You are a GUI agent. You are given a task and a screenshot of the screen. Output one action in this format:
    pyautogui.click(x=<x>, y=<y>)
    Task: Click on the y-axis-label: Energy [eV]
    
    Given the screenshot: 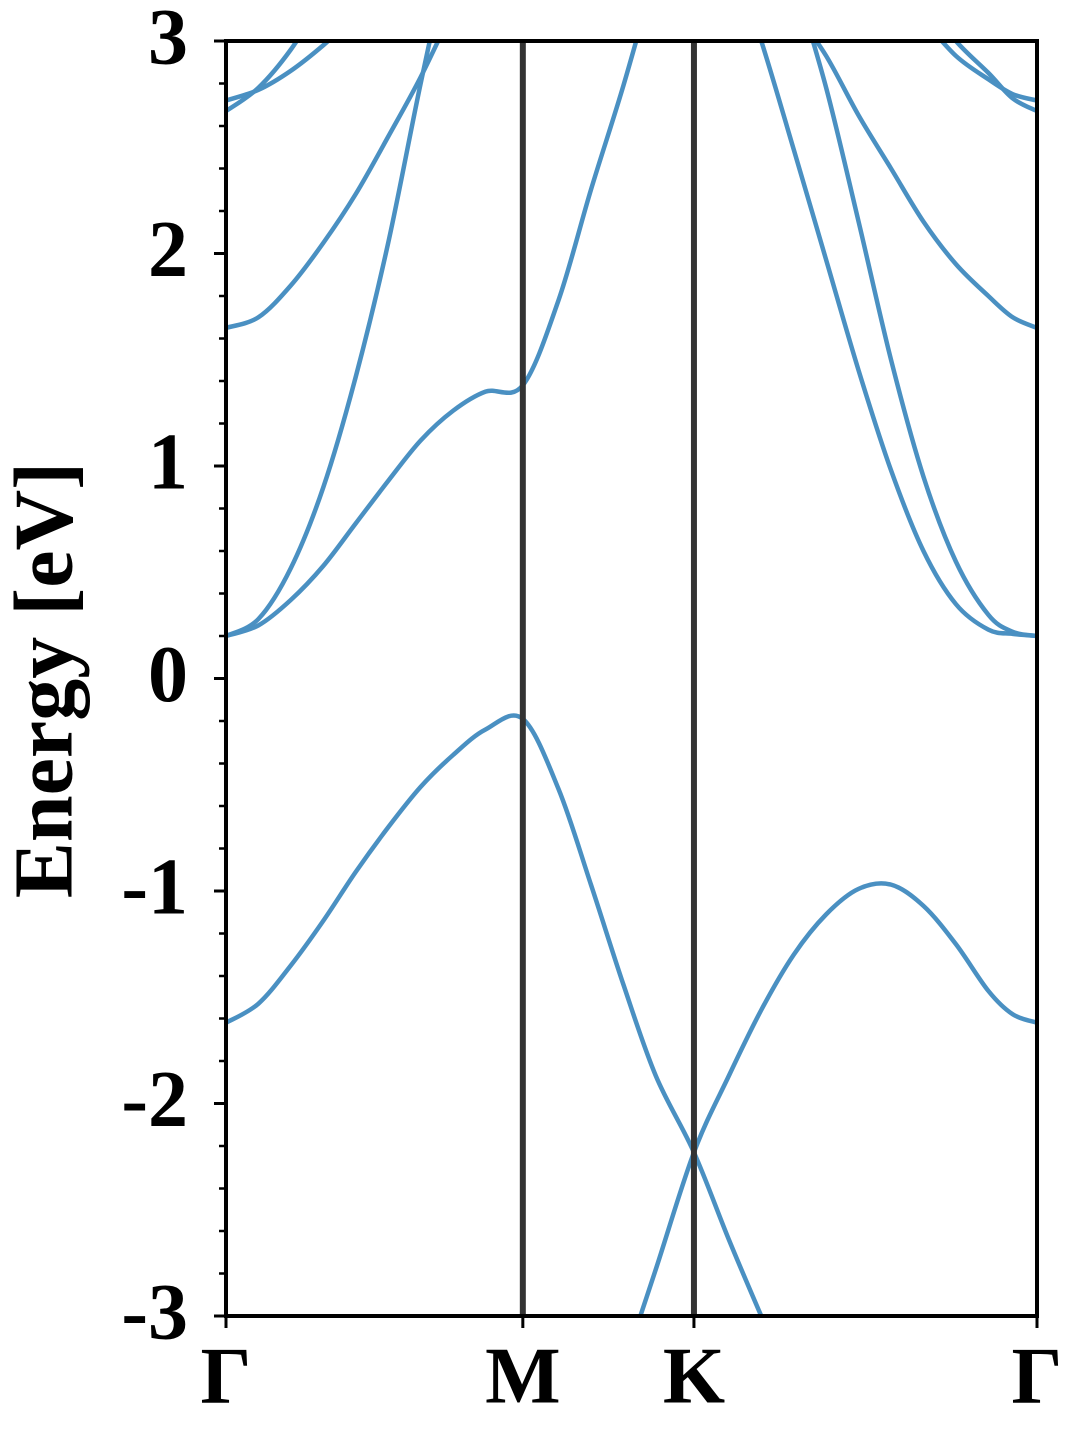 What is the action you would take?
    pyautogui.click(x=45, y=680)
    